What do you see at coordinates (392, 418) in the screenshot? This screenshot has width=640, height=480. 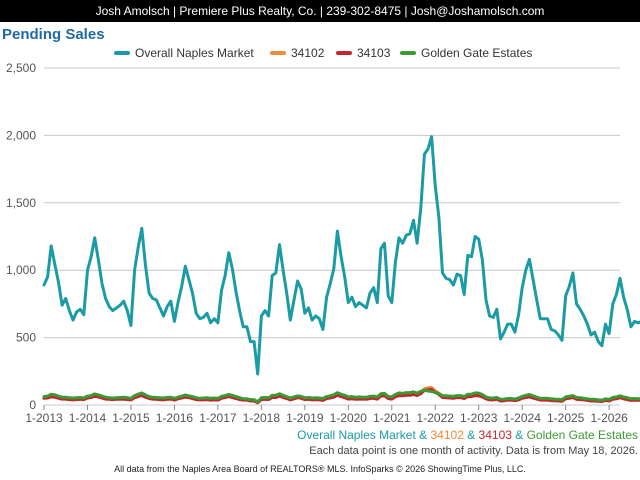 I see `x-tick-label: 1-2021` at bounding box center [392, 418].